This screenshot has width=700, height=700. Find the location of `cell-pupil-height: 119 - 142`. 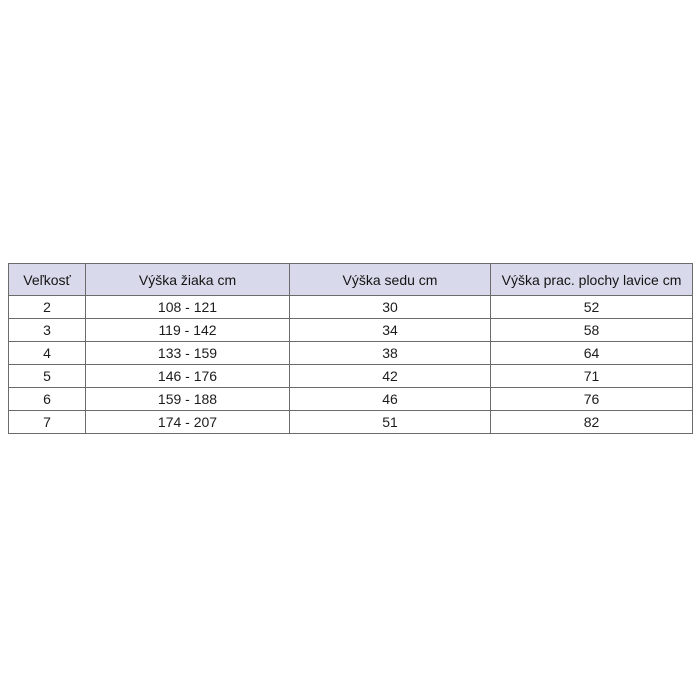

cell-pupil-height: 119 - 142 is located at coordinates (187, 330).